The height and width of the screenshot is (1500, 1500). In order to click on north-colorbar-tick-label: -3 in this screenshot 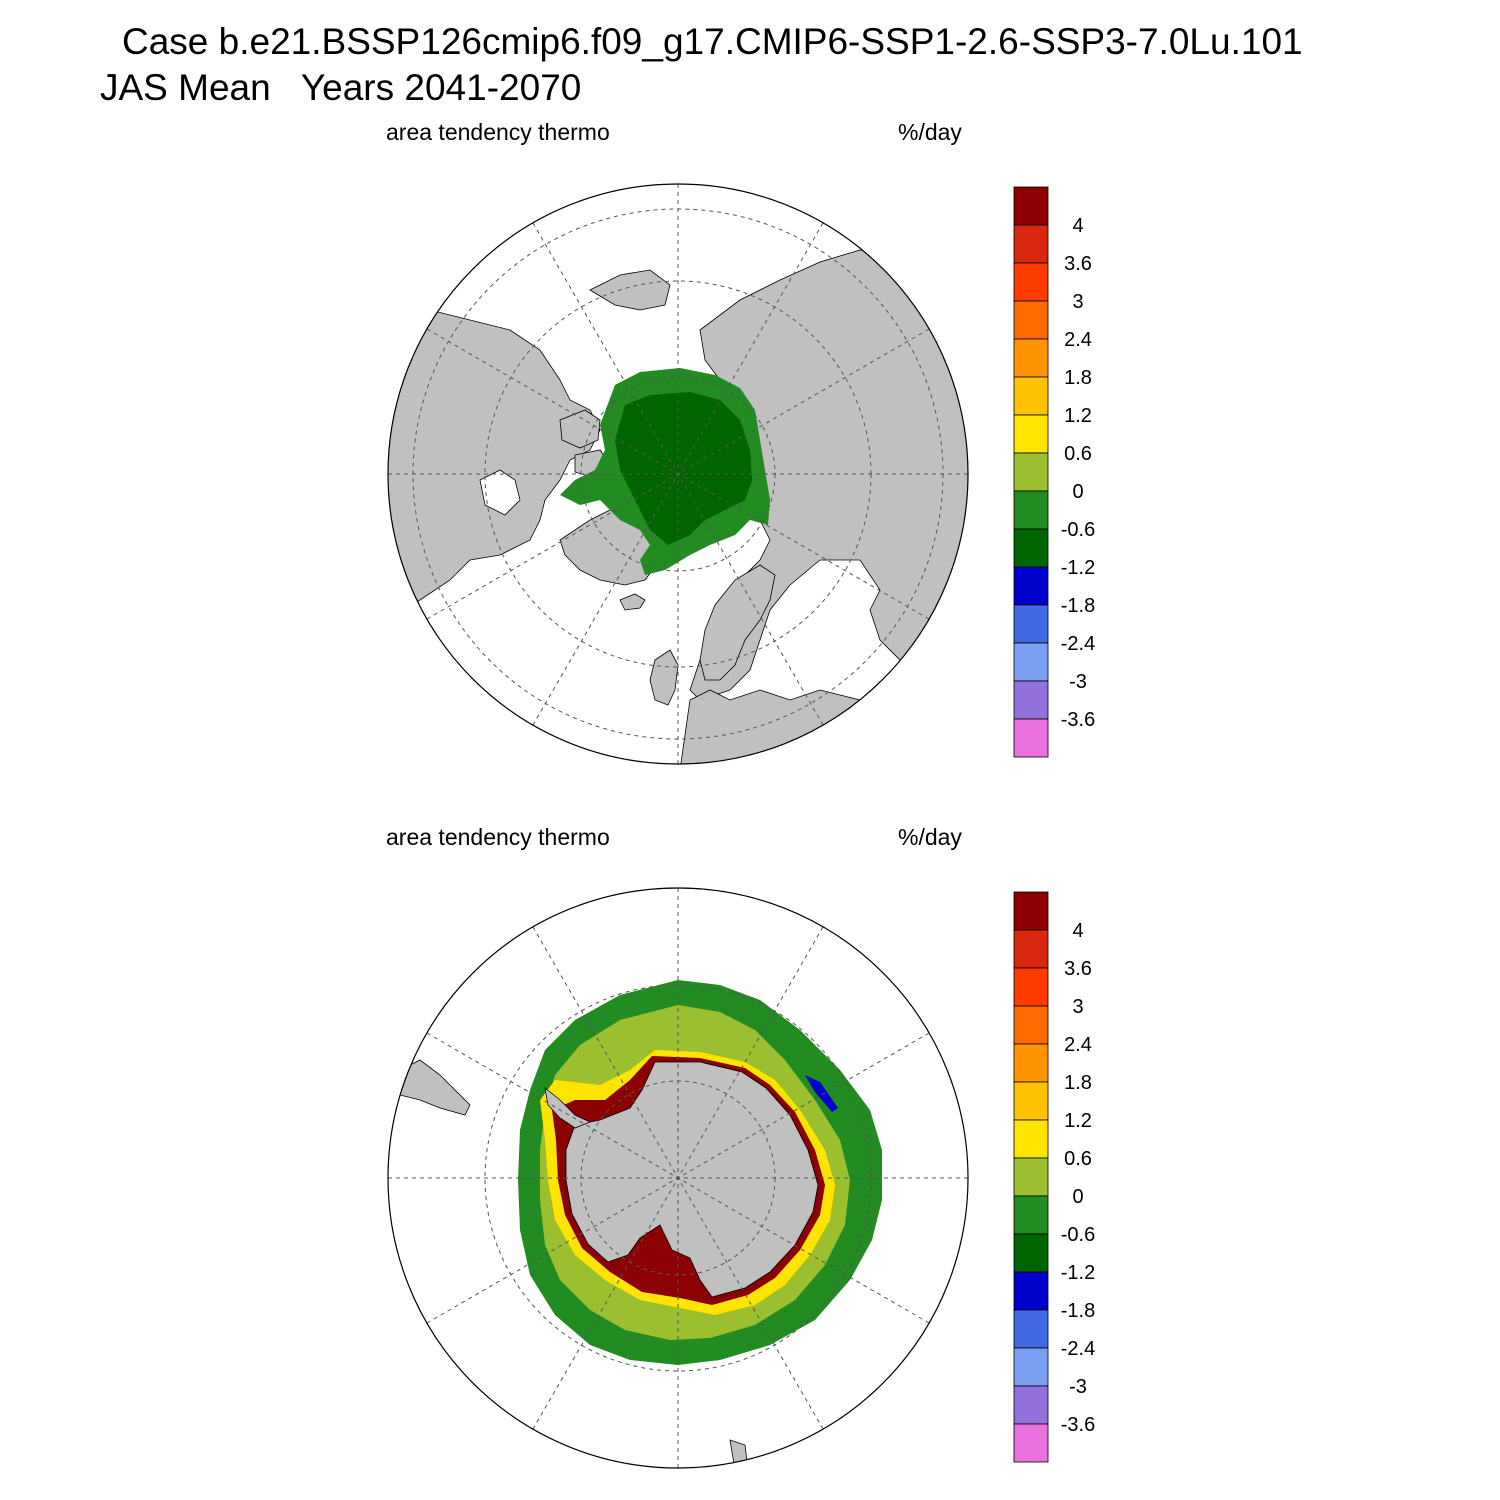, I will do `click(1078, 682)`.